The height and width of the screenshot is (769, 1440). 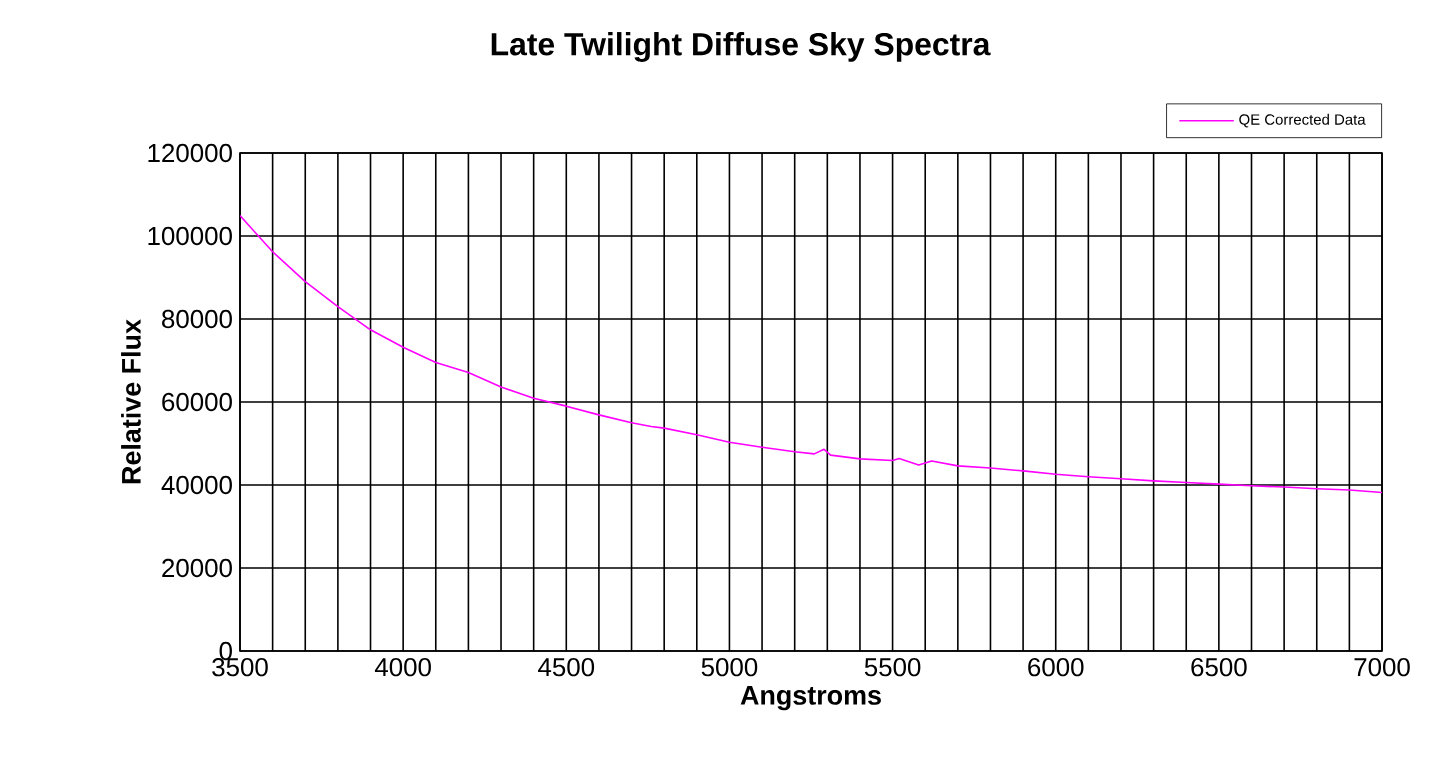 I want to click on y-tick-label: 80000, so click(x=197, y=319).